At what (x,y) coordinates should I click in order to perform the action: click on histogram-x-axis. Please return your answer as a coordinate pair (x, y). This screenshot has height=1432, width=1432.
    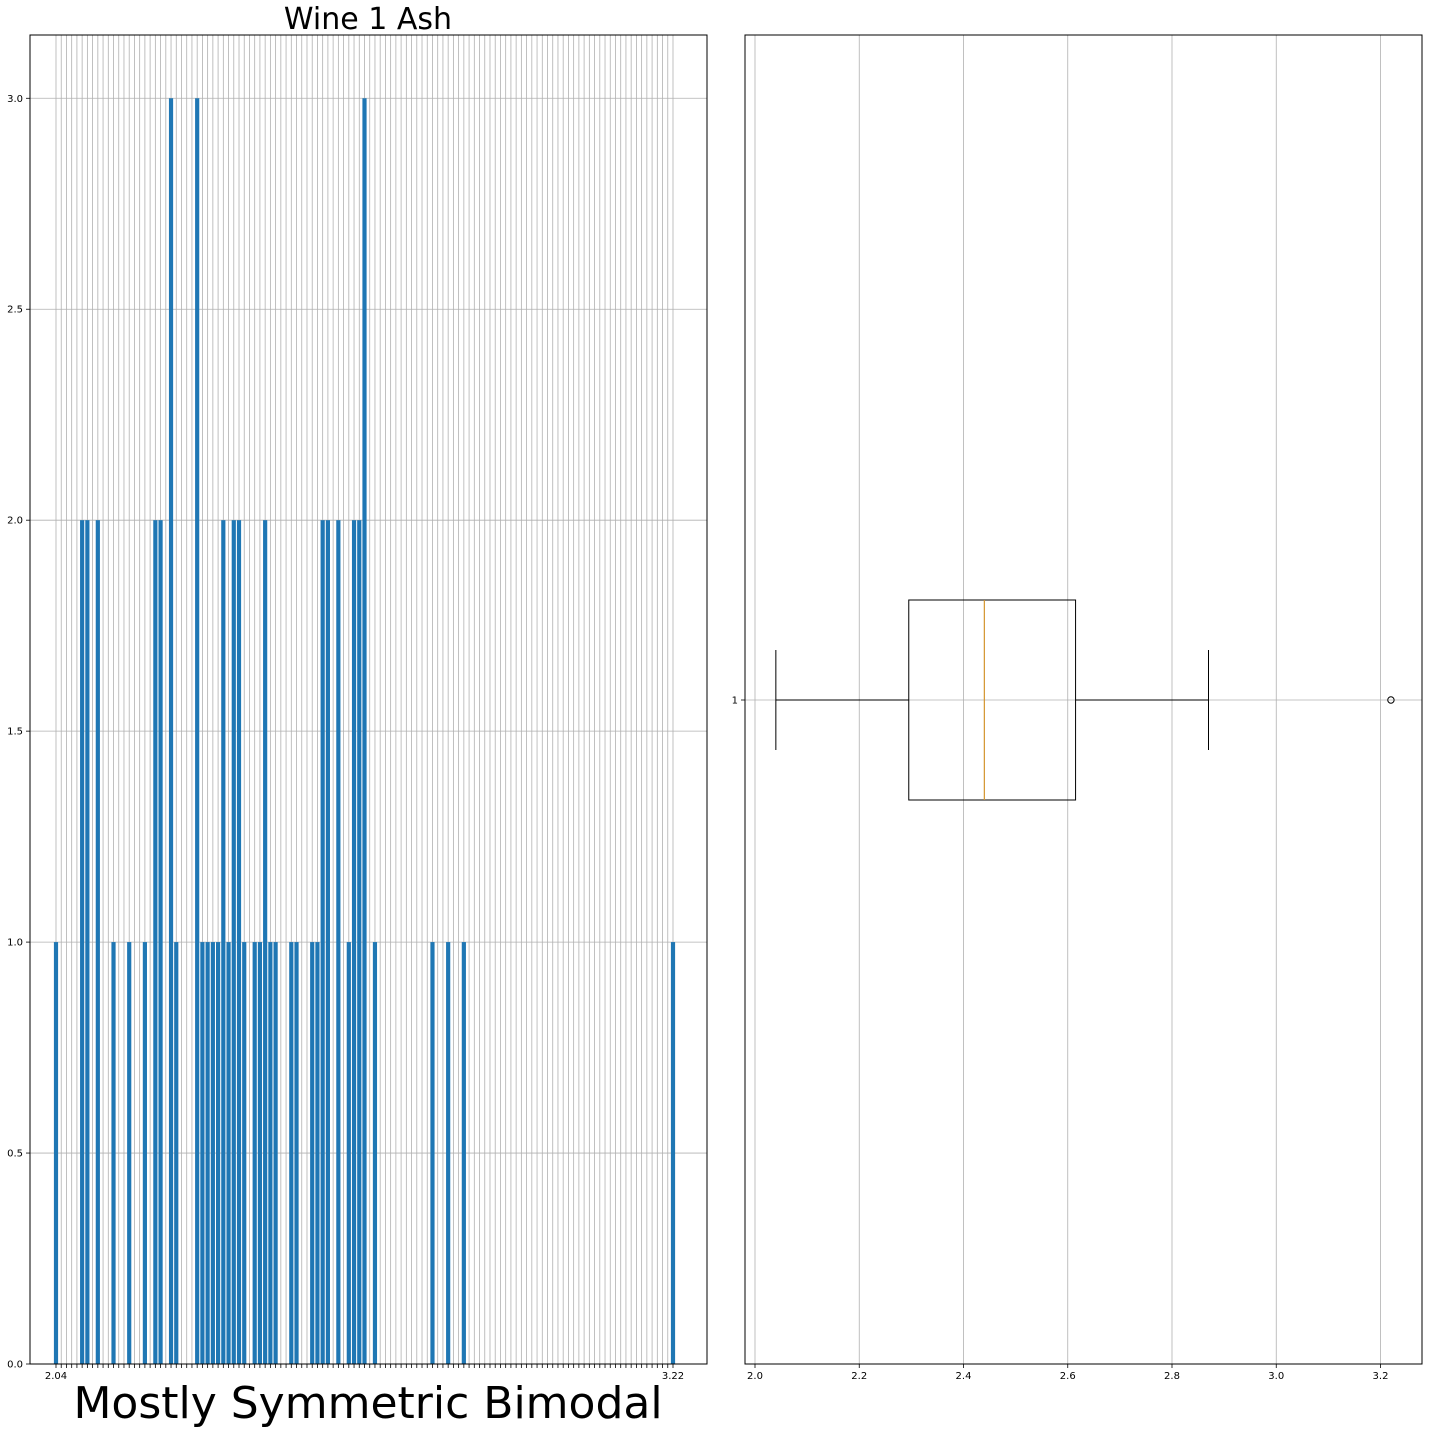
    Looking at the image, I should click on (364, 1366).